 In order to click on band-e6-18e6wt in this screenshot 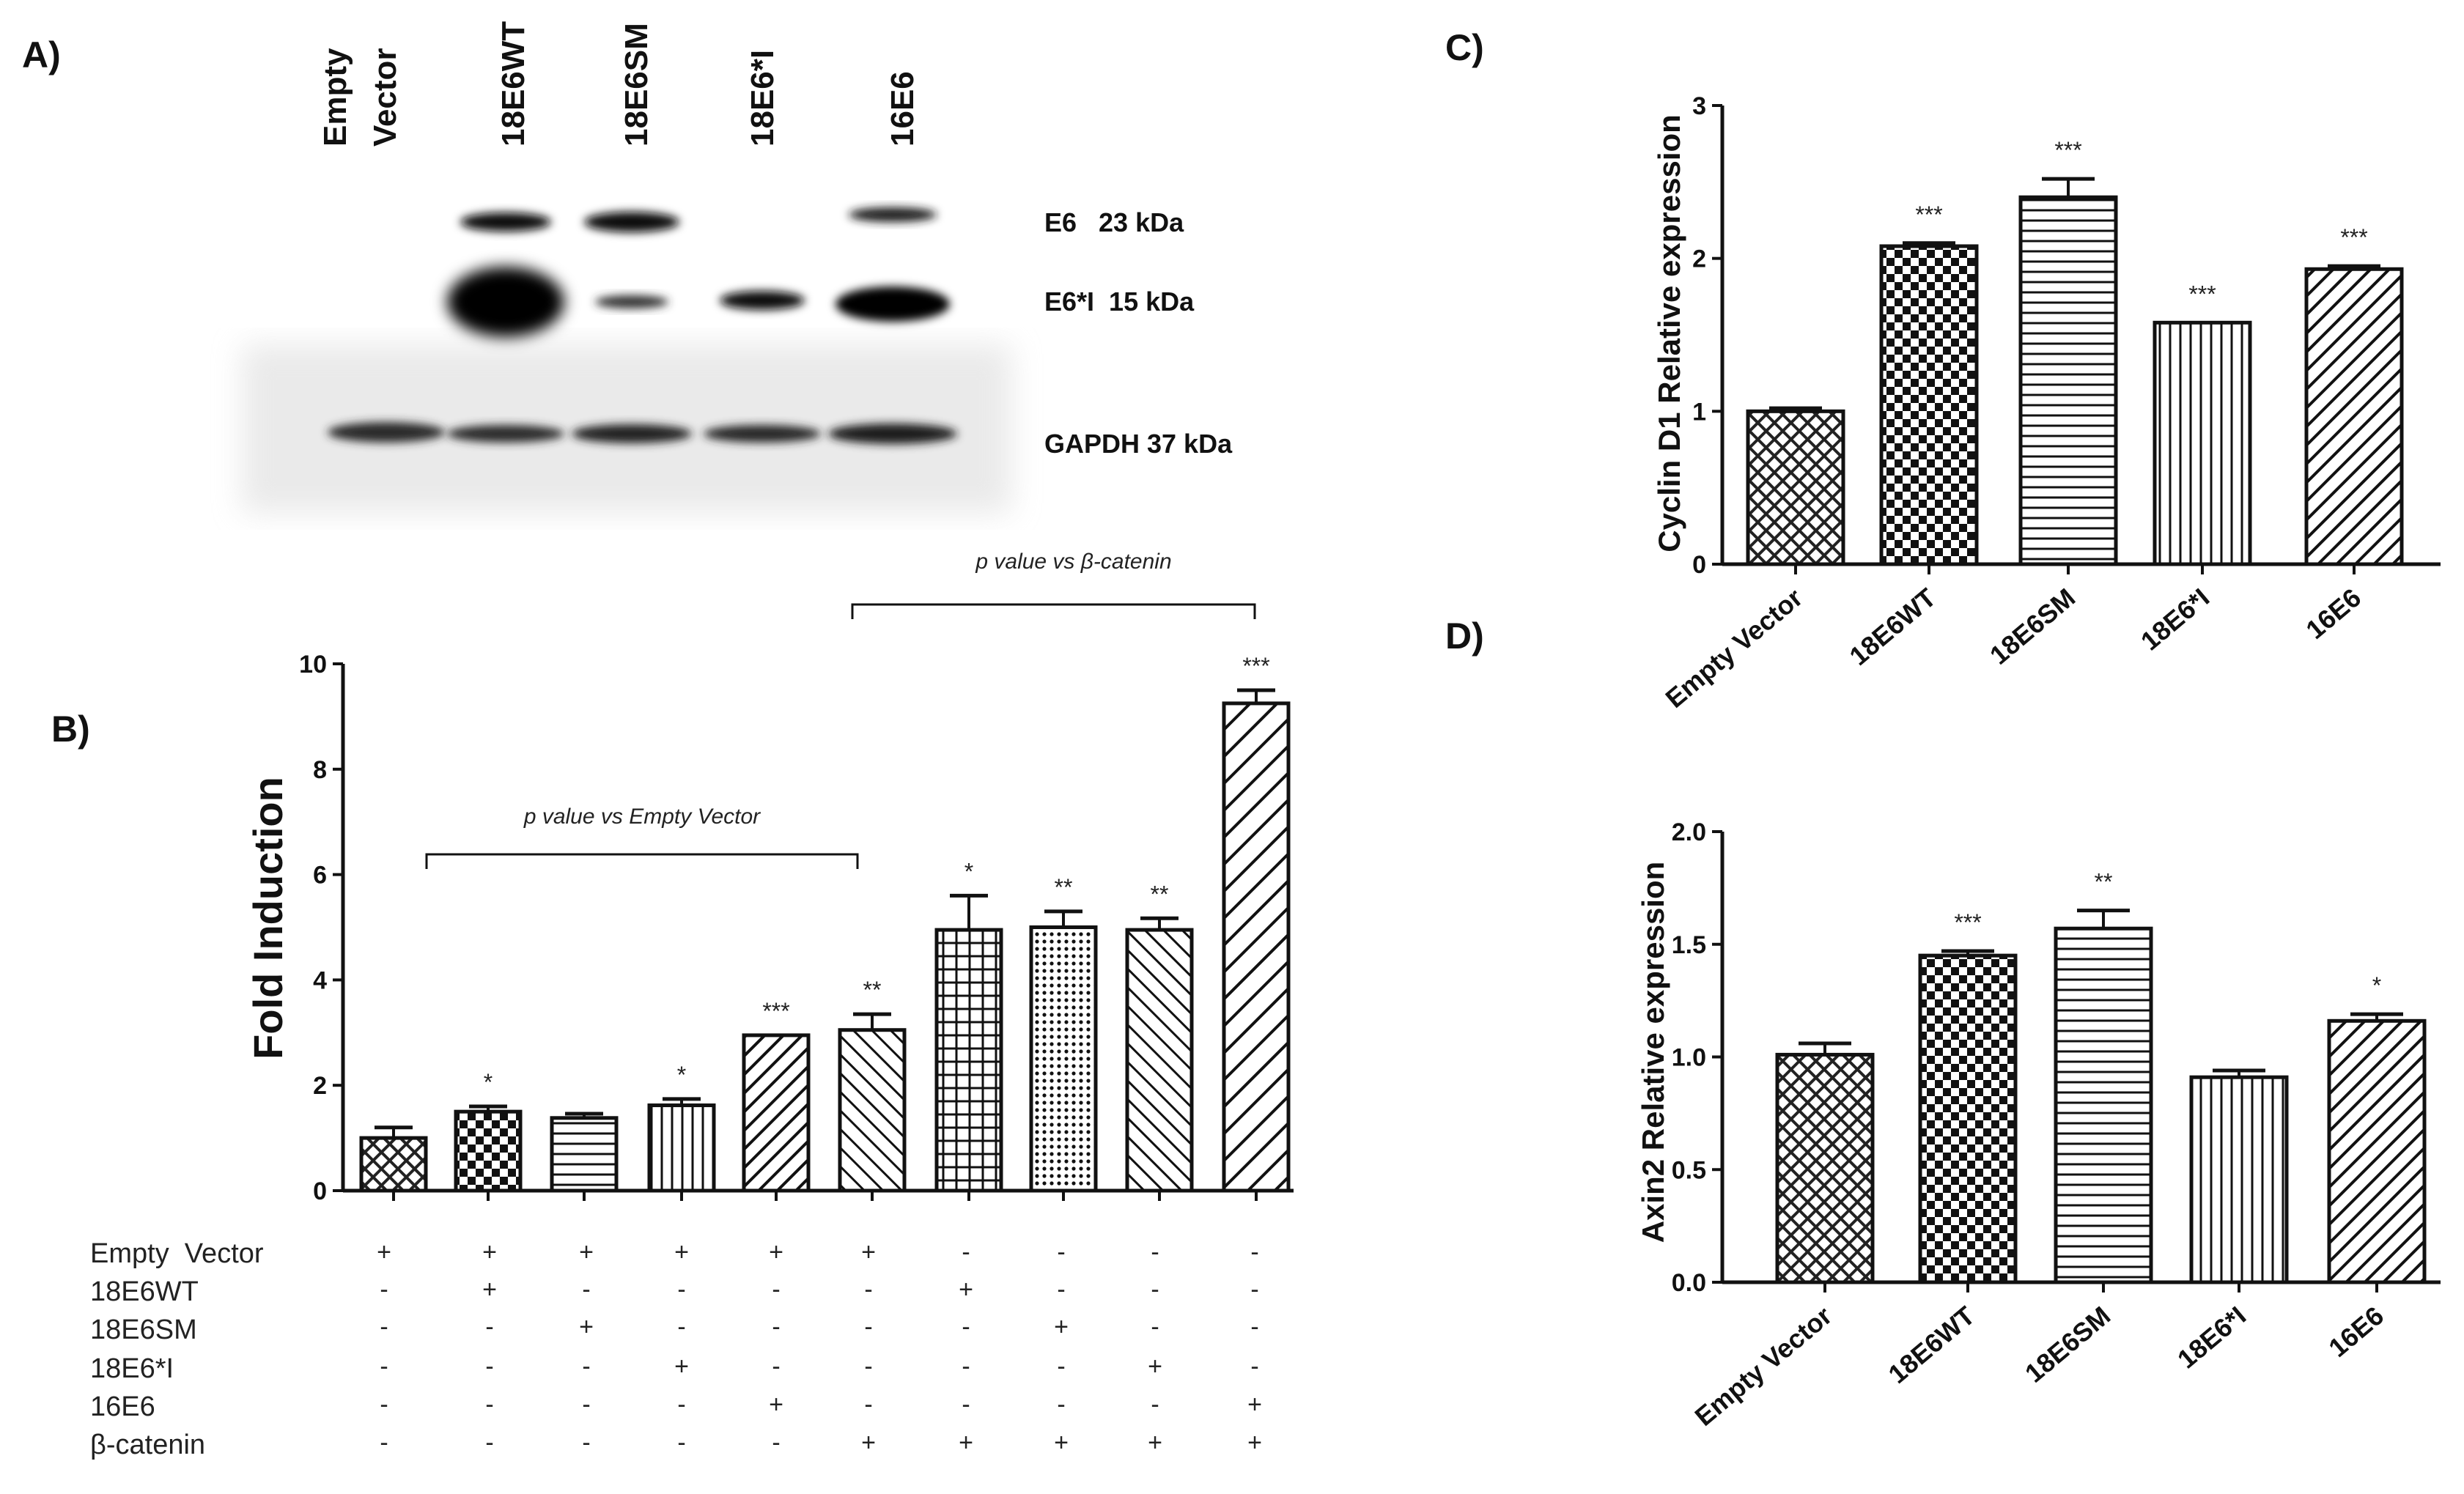, I will do `click(505, 222)`.